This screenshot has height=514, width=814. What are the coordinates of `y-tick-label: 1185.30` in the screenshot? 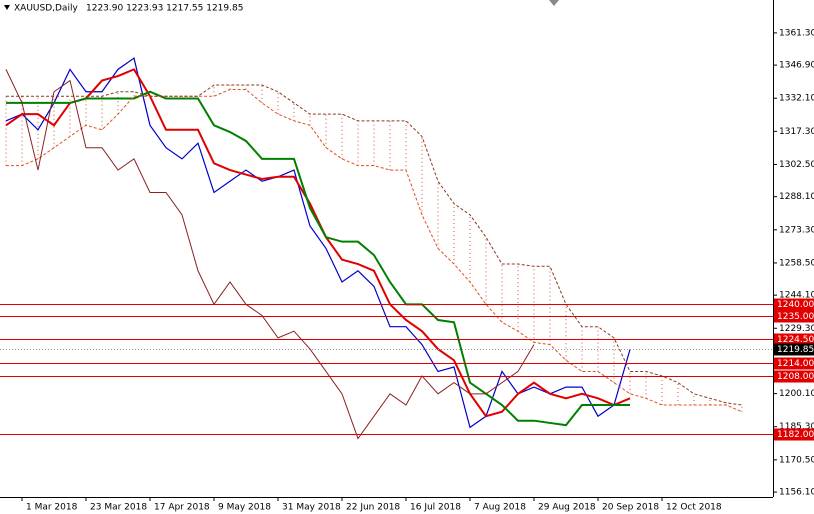 It's located at (796, 427).